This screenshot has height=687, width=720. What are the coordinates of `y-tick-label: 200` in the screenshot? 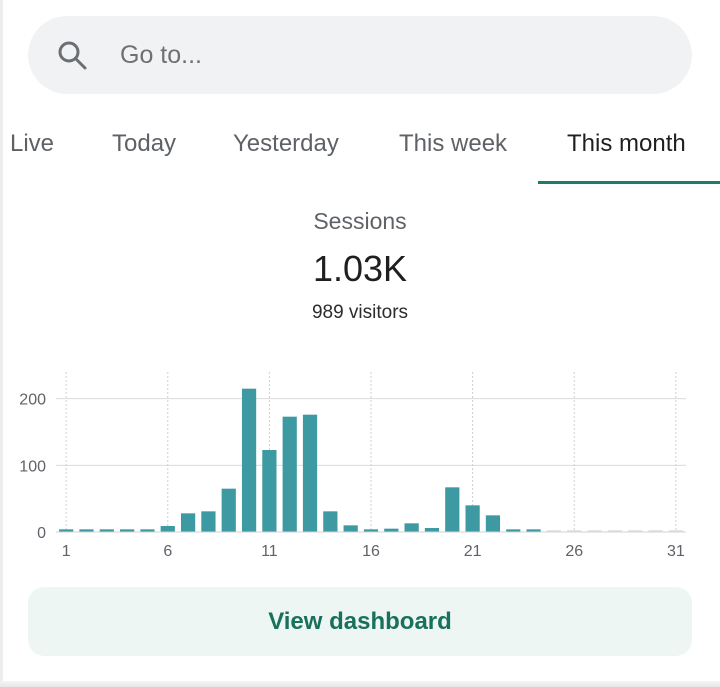 It's located at (32, 400).